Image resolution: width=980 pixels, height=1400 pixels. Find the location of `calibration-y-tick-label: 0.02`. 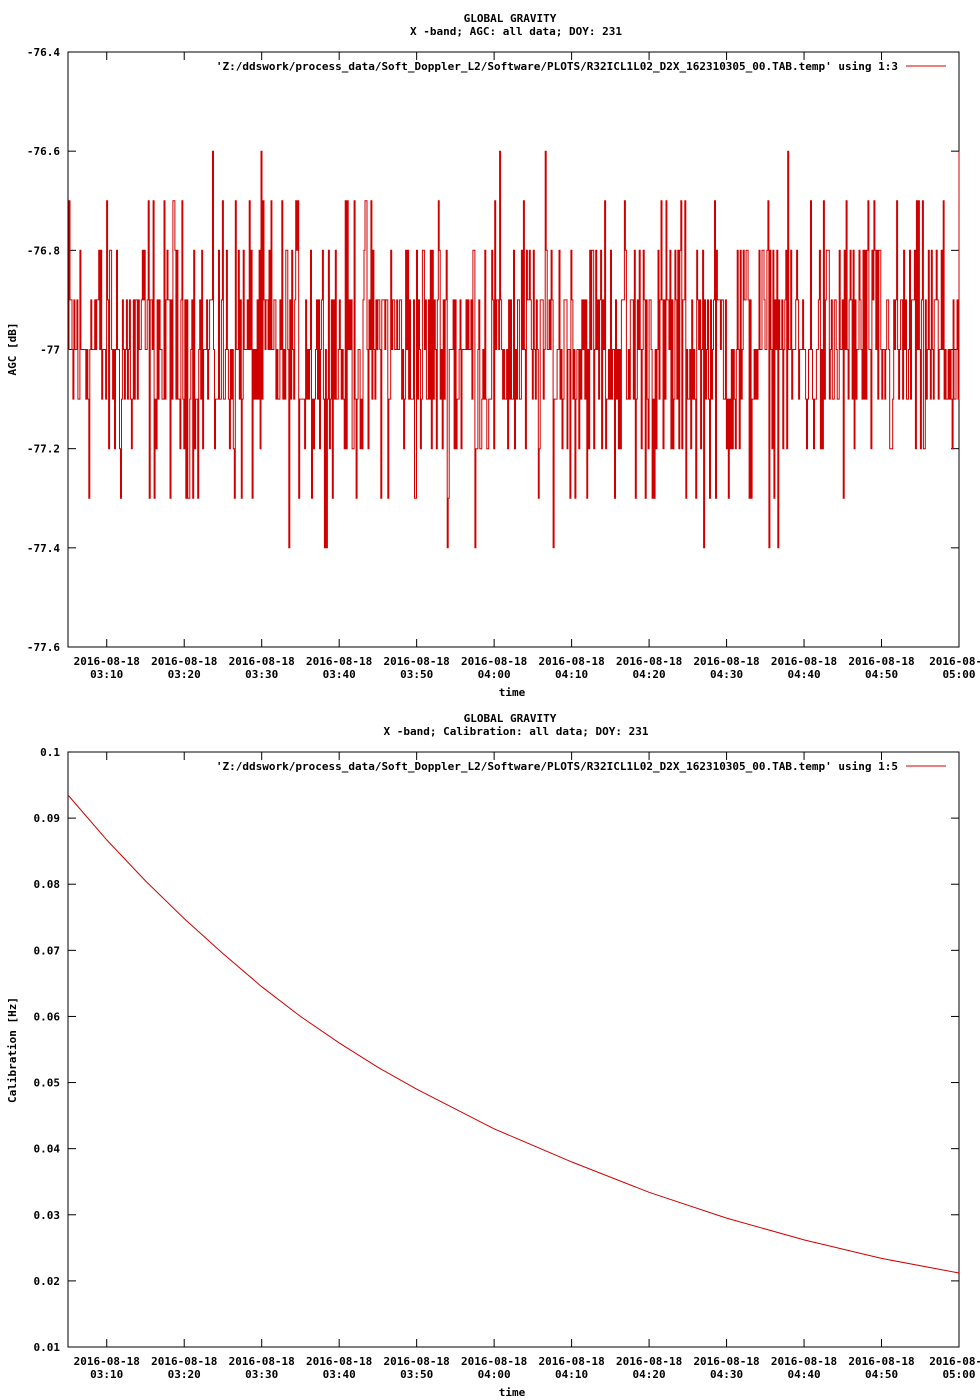

calibration-y-tick-label: 0.02 is located at coordinates (47, 1281).